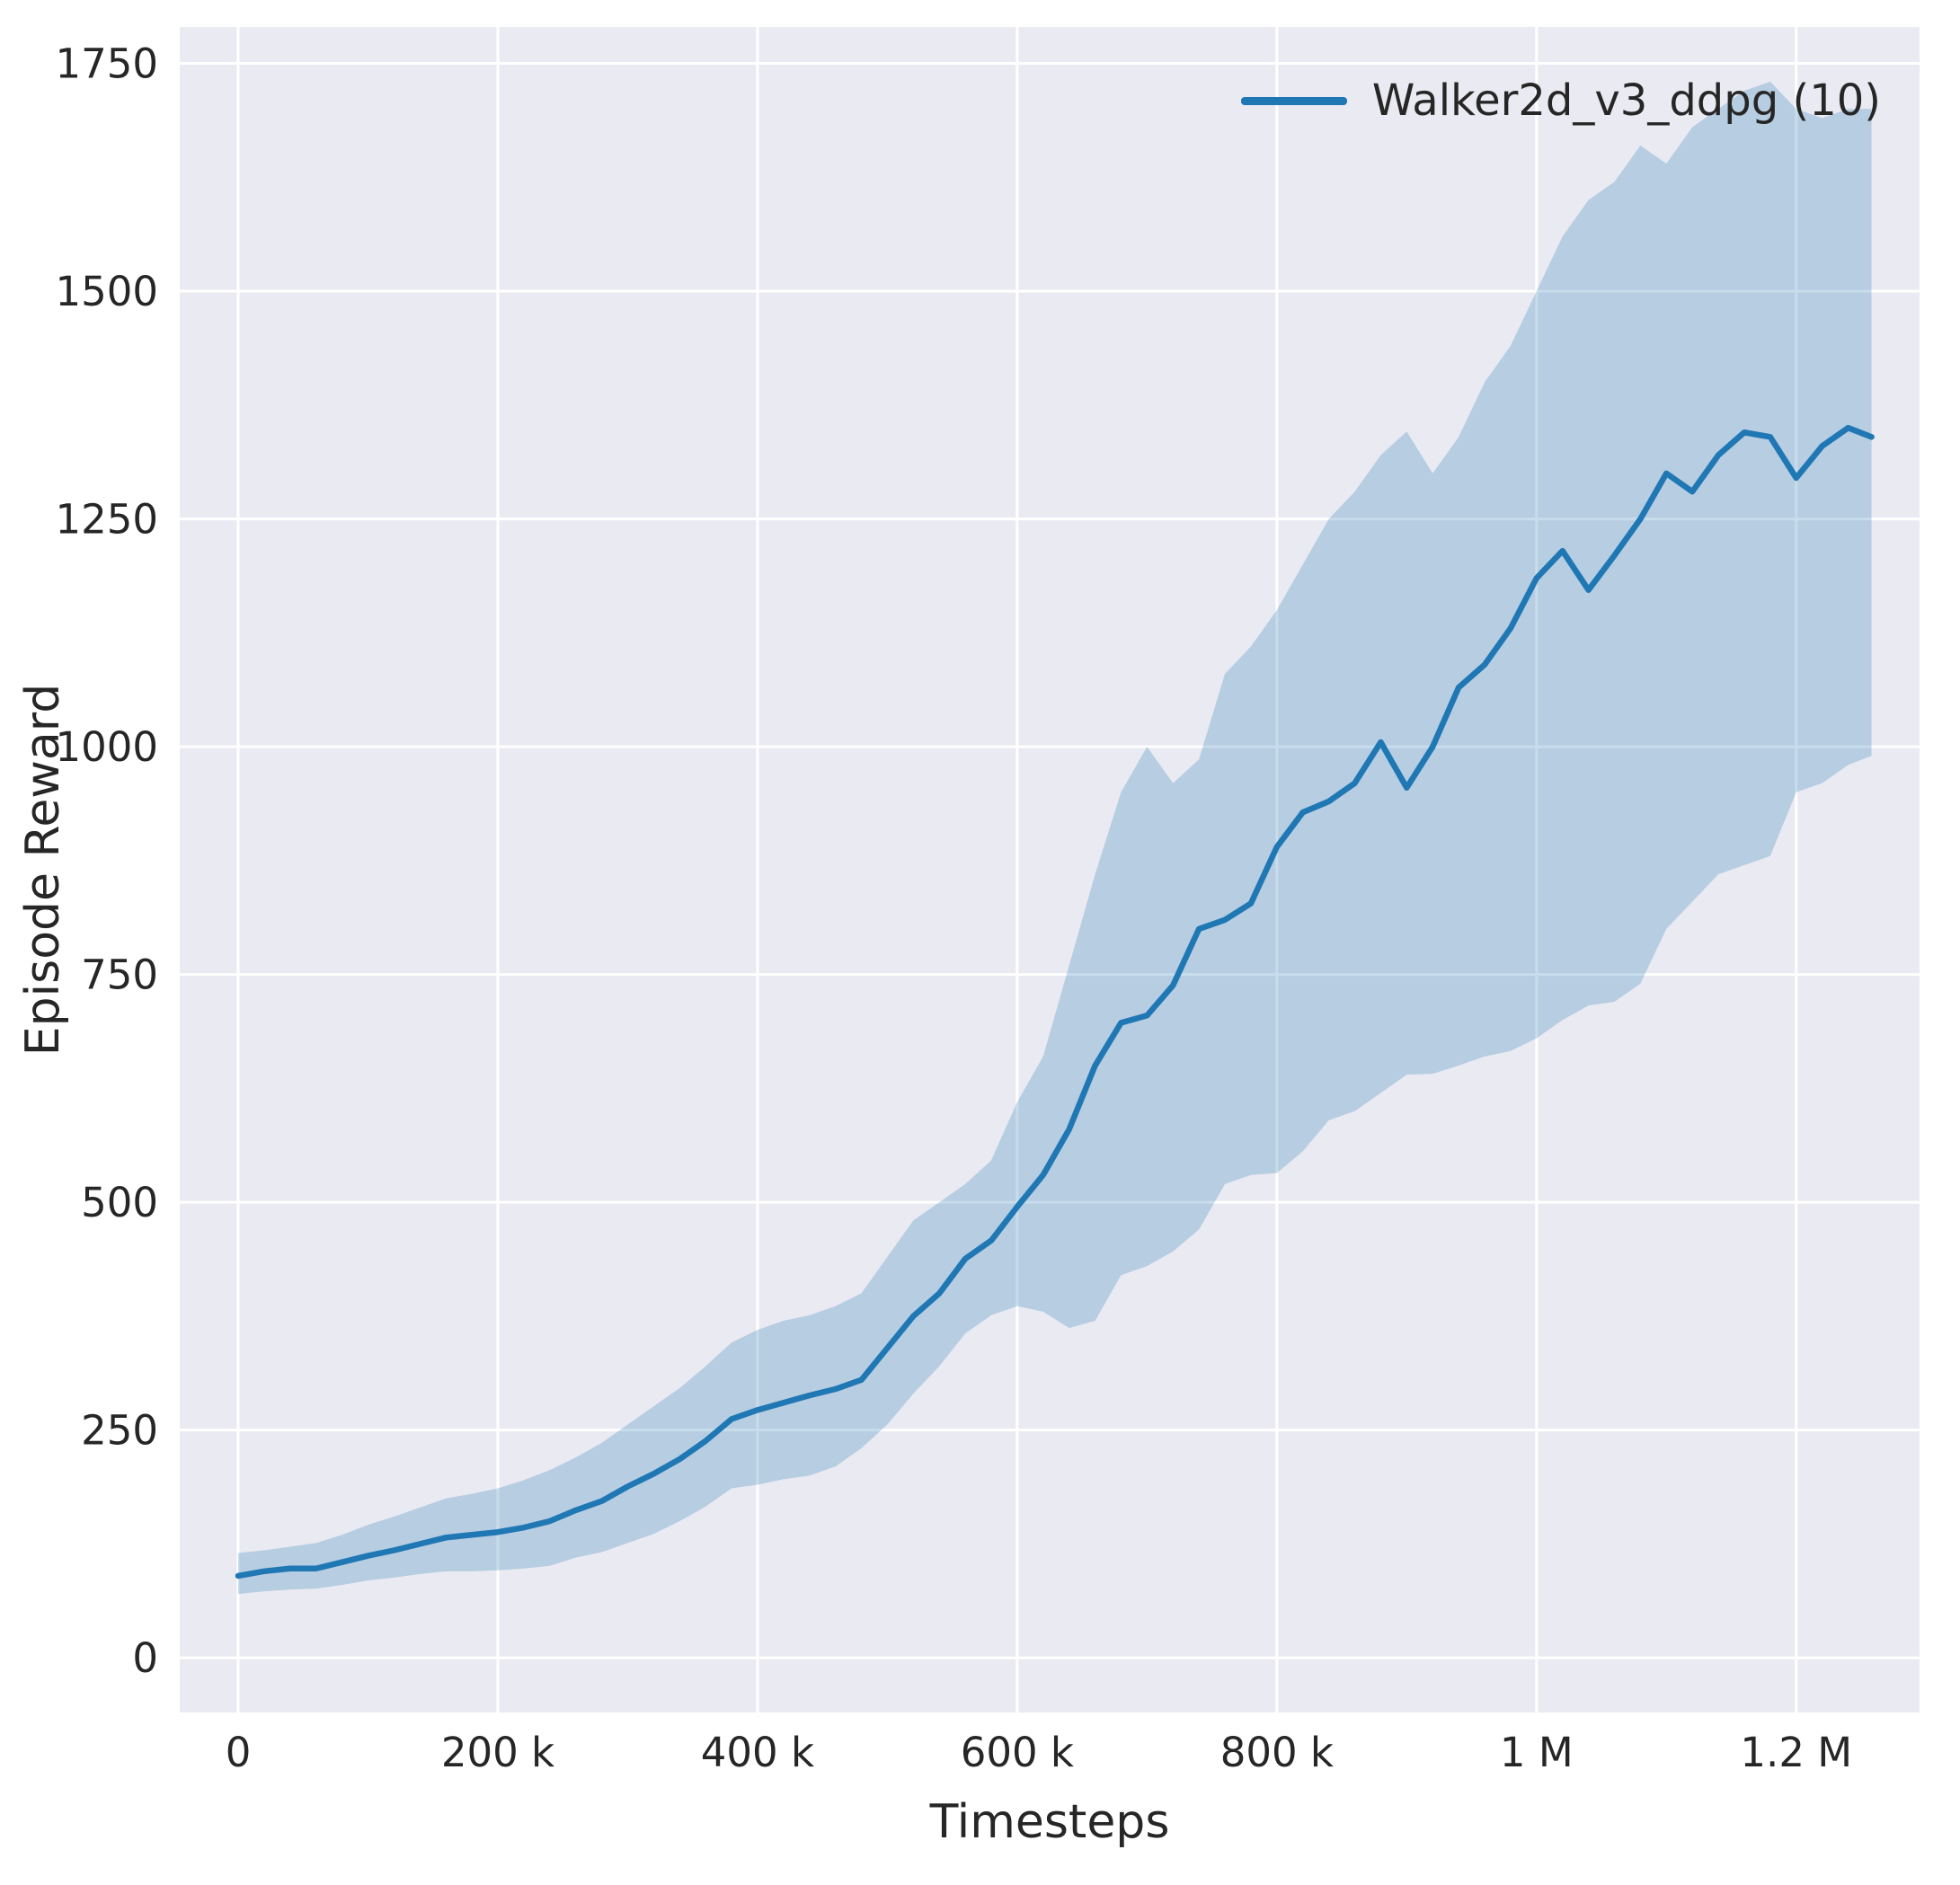 Image resolution: width=1960 pixels, height=1885 pixels. Describe the element at coordinates (1294, 100) in the screenshot. I see `legend-line-swatch` at that location.